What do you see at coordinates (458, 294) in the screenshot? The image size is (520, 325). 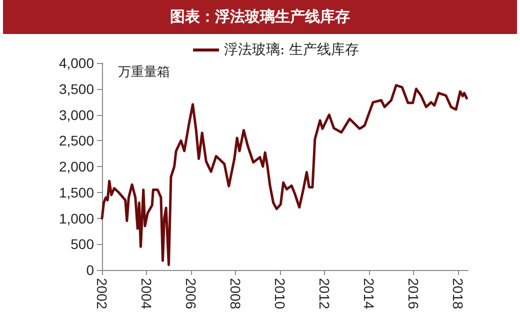 I see `x-tick-label: 2018` at bounding box center [458, 294].